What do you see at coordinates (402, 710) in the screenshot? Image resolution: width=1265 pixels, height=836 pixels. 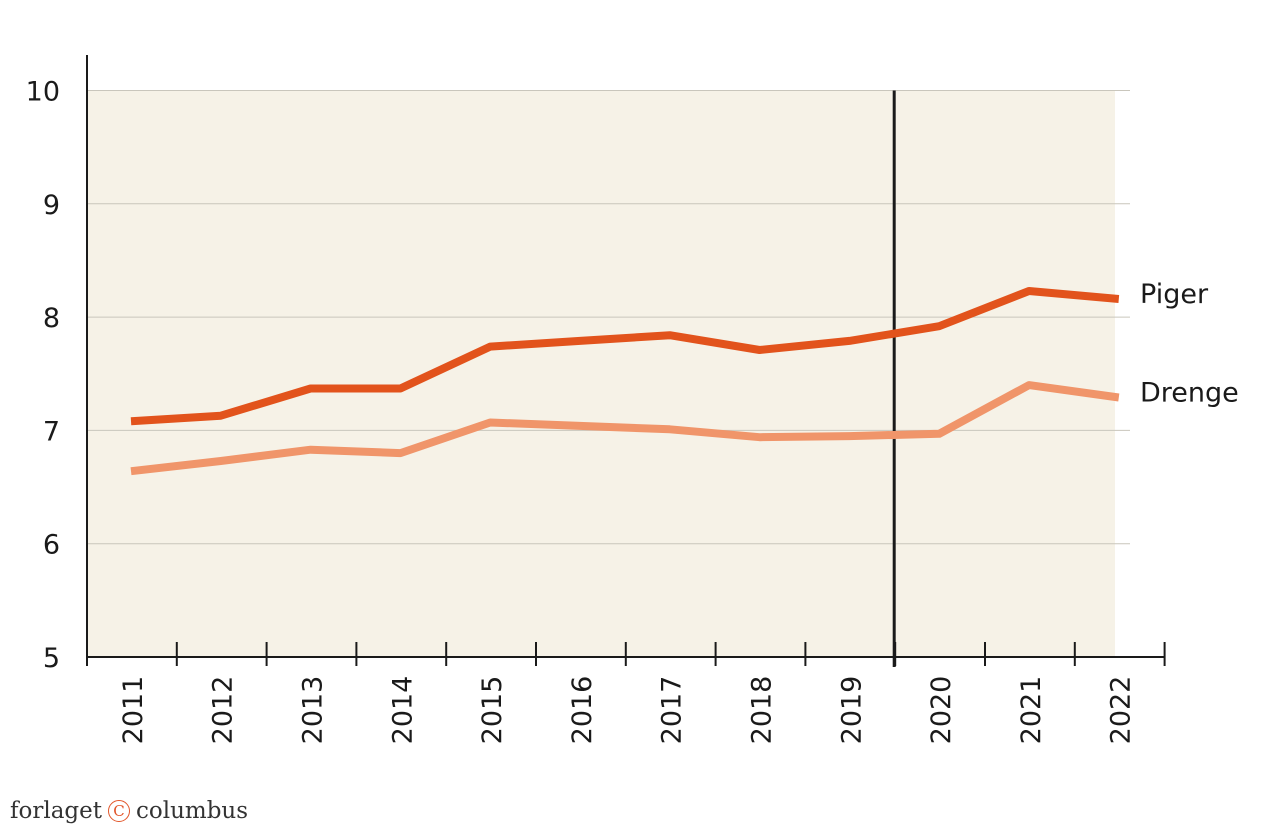 I see `x-tick-label: 2014` at bounding box center [402, 710].